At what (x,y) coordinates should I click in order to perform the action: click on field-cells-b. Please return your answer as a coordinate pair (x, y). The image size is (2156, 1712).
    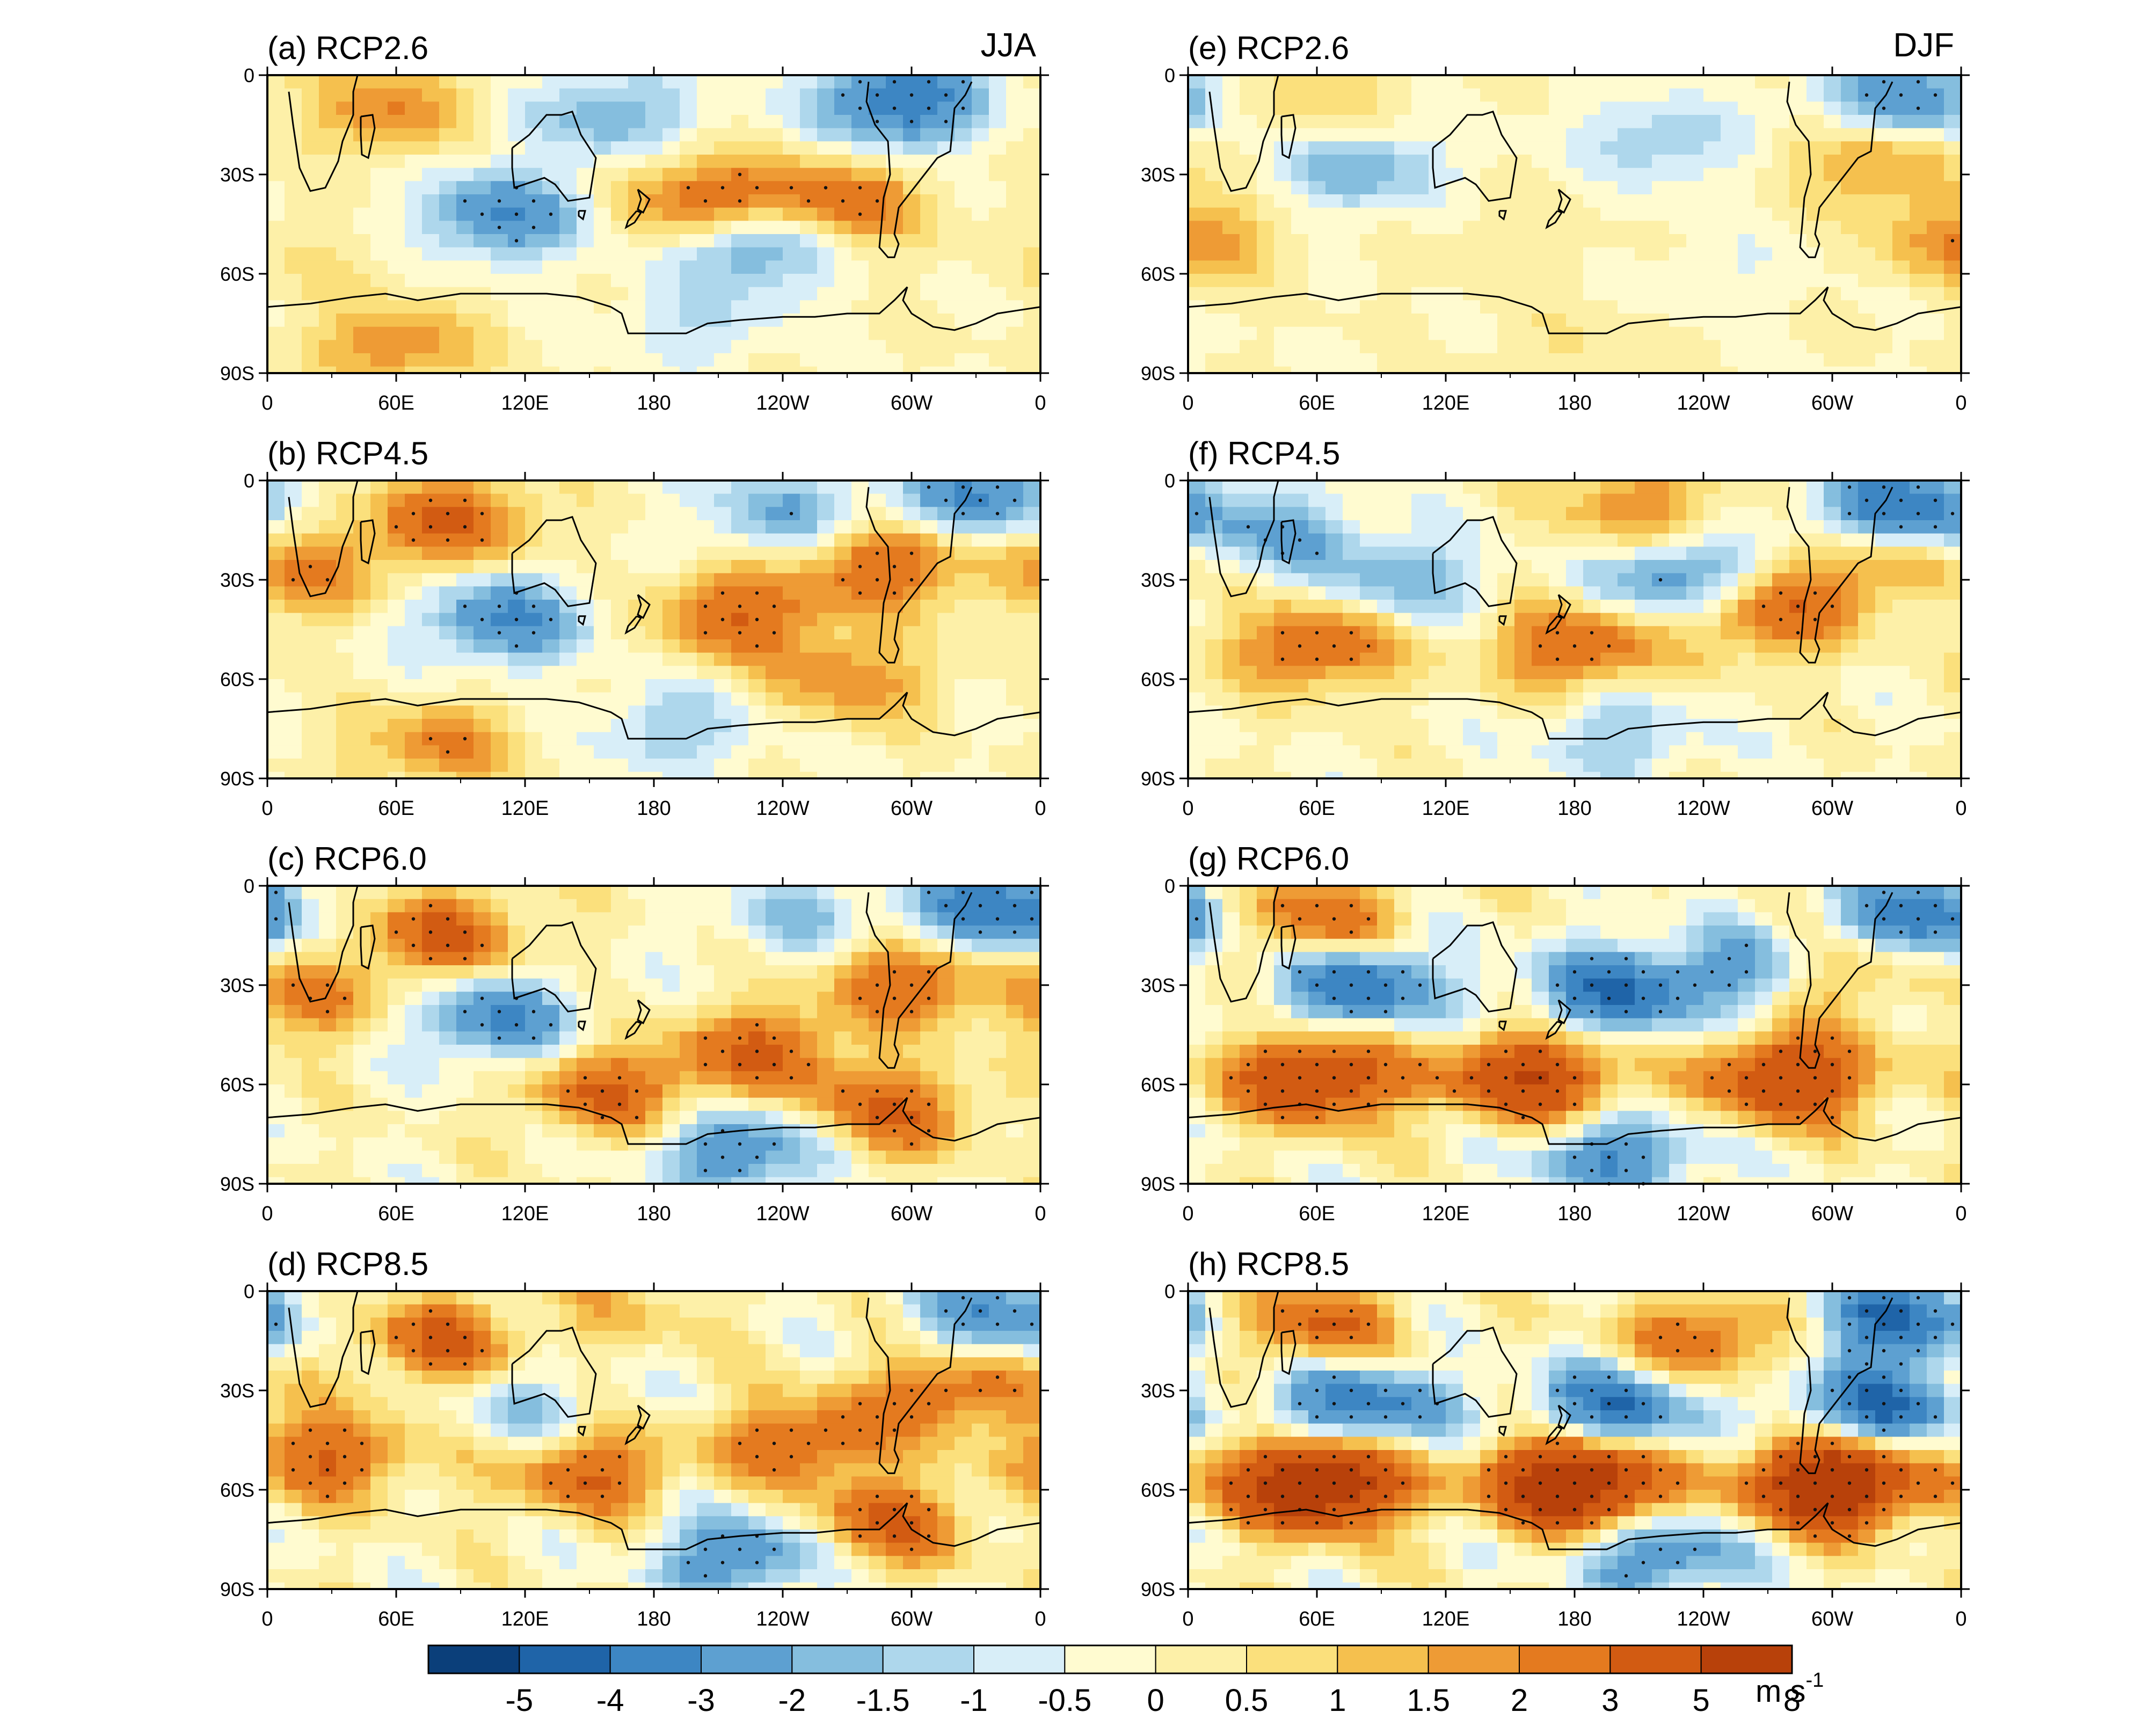
    Looking at the image, I should click on (653, 629).